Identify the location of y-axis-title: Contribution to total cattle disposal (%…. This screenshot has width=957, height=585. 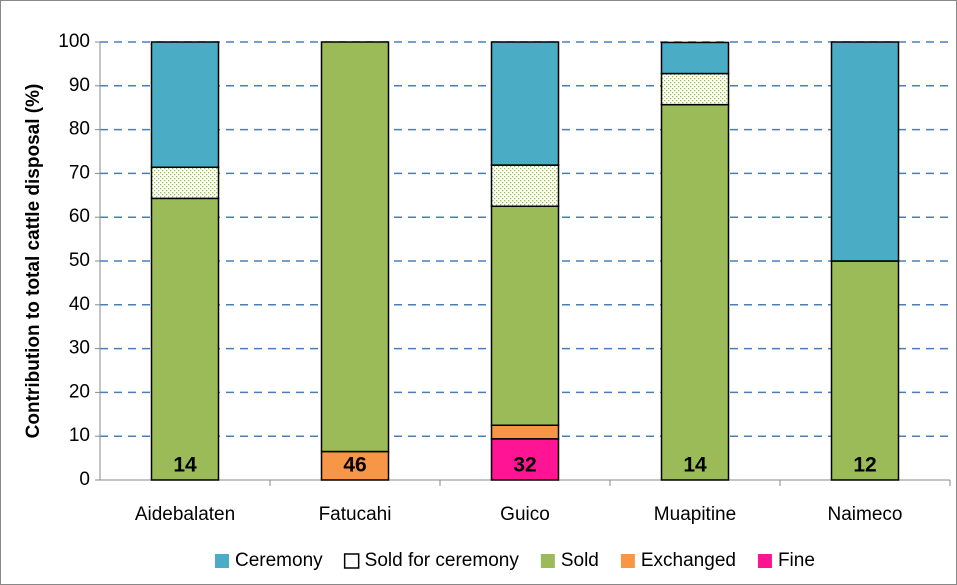
(33, 261).